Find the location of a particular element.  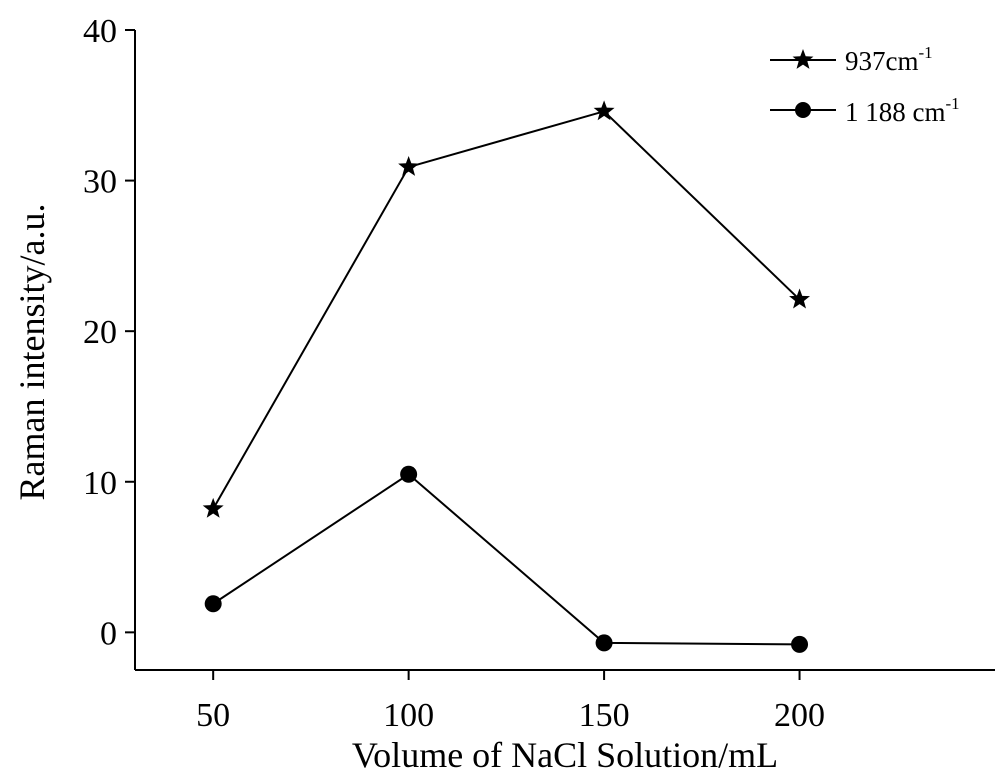

legend-item-937: 937cm-1 is located at coordinates (851, 59).